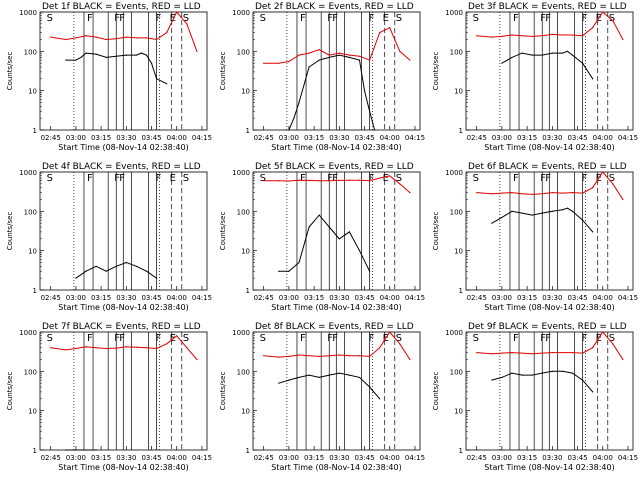 Image resolution: width=640 pixels, height=480 pixels. What do you see at coordinates (603, 298) in the screenshot?
I see `x-tick-label: 04:00` at bounding box center [603, 298].